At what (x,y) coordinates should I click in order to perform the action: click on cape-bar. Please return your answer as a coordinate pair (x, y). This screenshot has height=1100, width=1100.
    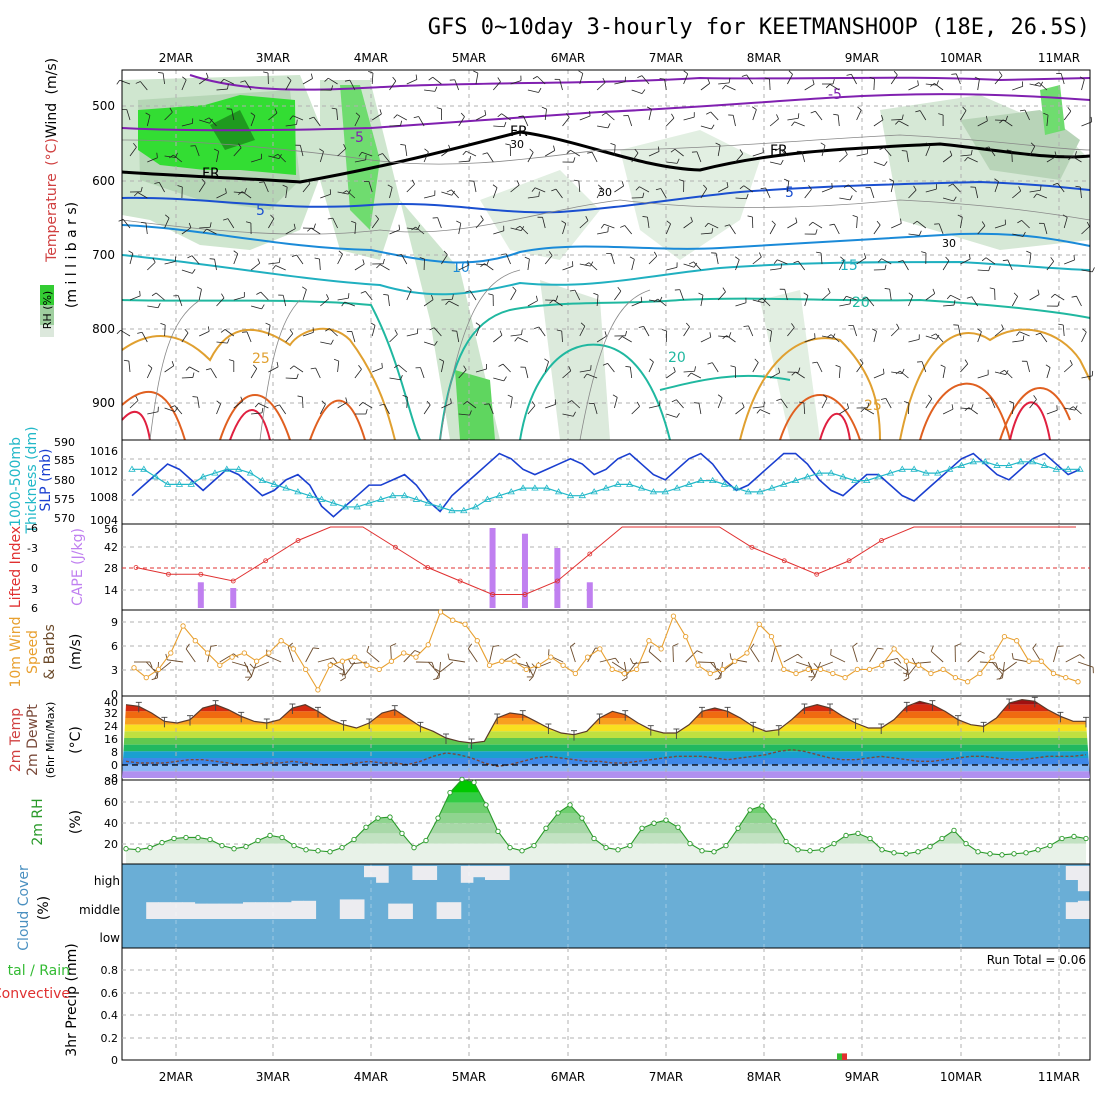
    Looking at the image, I should click on (557, 578).